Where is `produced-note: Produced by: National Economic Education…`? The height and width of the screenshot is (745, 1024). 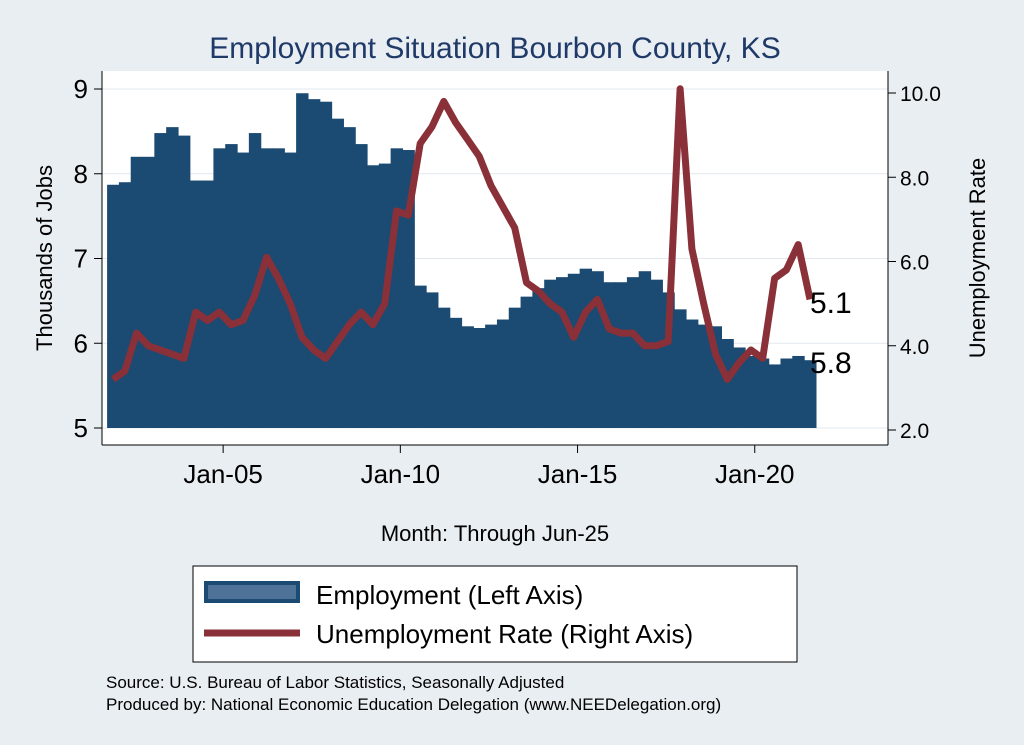
produced-note: Produced by: National Economic Education… is located at coordinates (413, 704).